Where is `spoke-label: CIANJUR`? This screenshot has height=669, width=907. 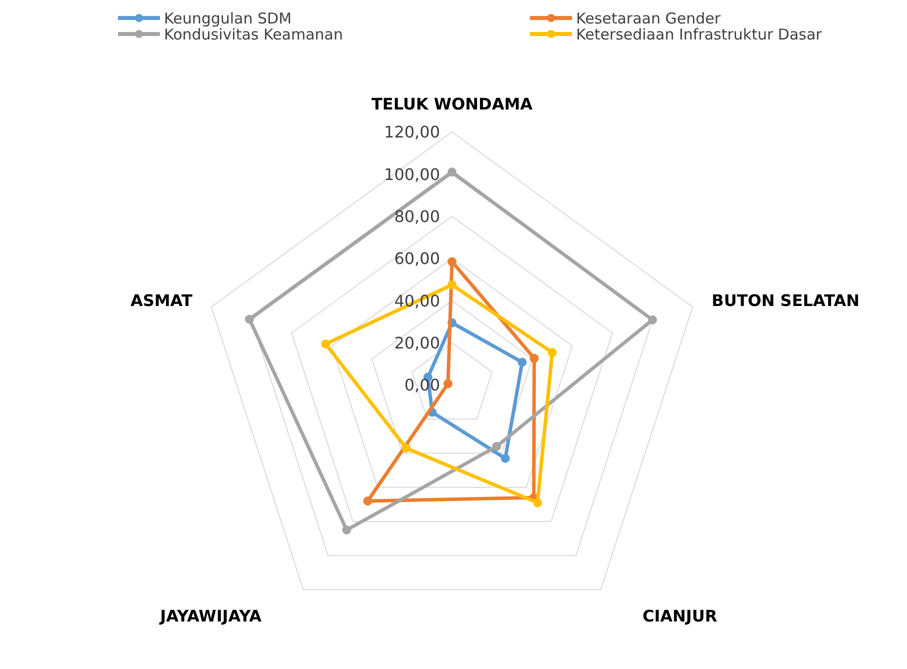
spoke-label: CIANJUR is located at coordinates (680, 616).